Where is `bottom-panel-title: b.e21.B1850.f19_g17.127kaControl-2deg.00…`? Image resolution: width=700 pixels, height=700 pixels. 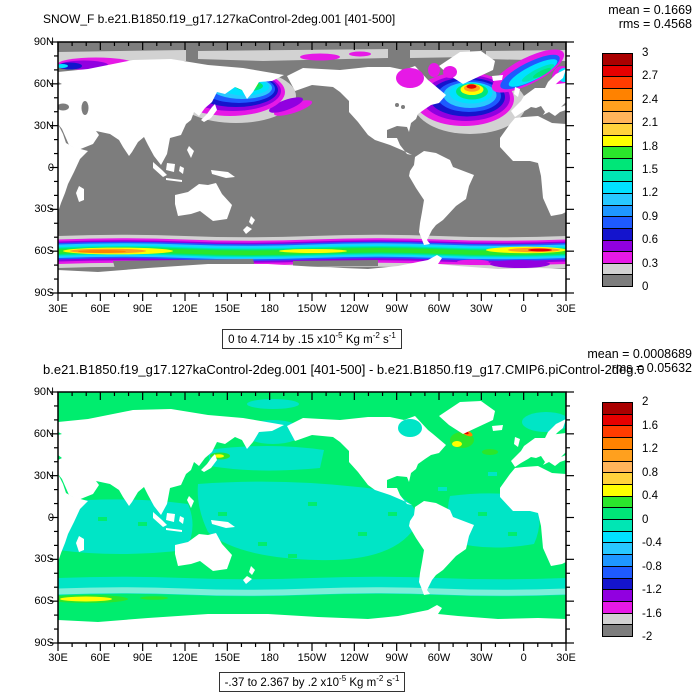
bottom-panel-title: b.e21.B1850.f19_g17.127kaControl-2deg.00… is located at coordinates (344, 369).